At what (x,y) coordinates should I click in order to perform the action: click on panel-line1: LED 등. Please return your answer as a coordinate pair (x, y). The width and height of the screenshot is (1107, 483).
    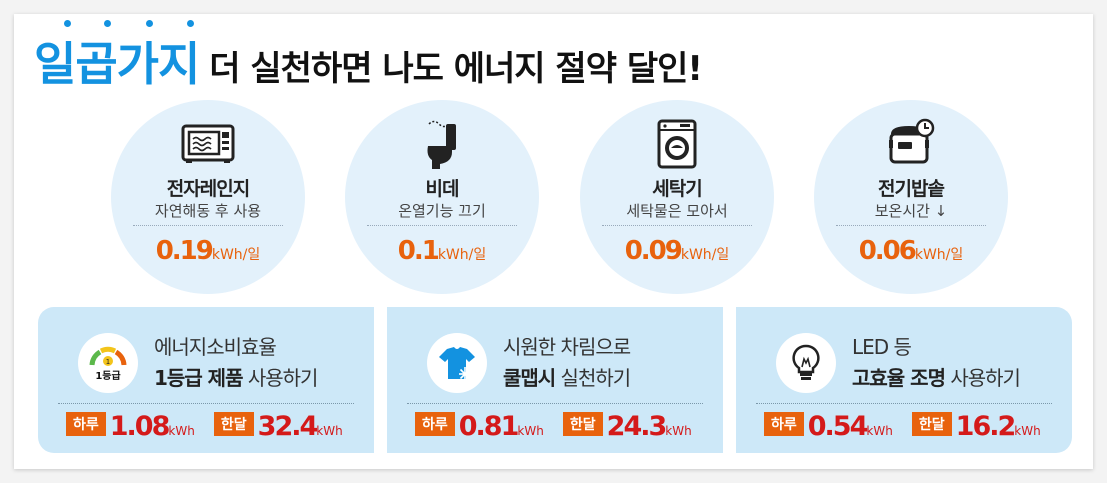
    Looking at the image, I should click on (882, 347).